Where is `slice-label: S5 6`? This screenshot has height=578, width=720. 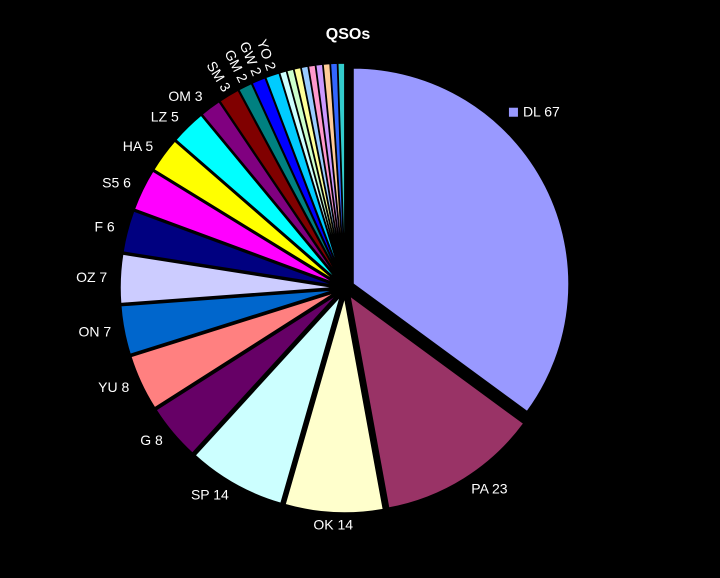 slice-label: S5 6 is located at coordinates (116, 183).